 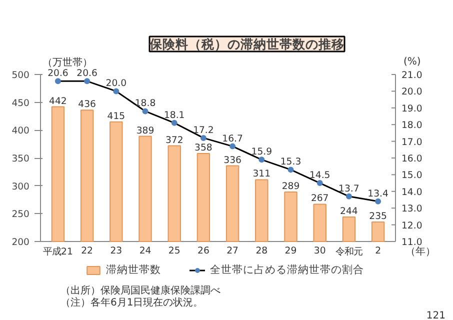 I want to click on data-label: 235, so click(x=378, y=216).